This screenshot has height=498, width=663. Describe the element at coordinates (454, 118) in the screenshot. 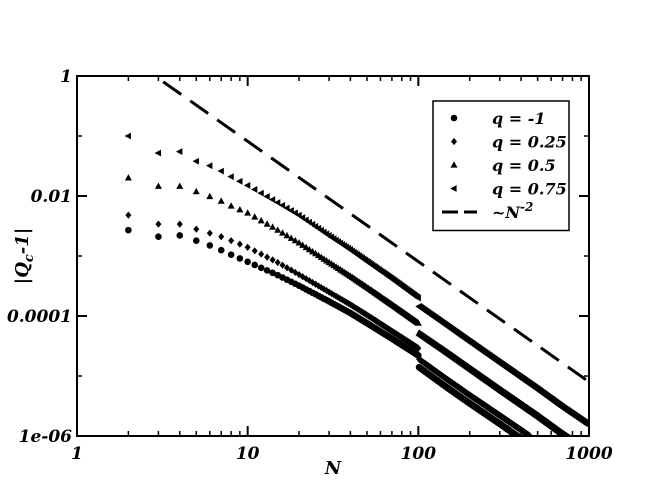

I see `legend-marker-circle` at that location.